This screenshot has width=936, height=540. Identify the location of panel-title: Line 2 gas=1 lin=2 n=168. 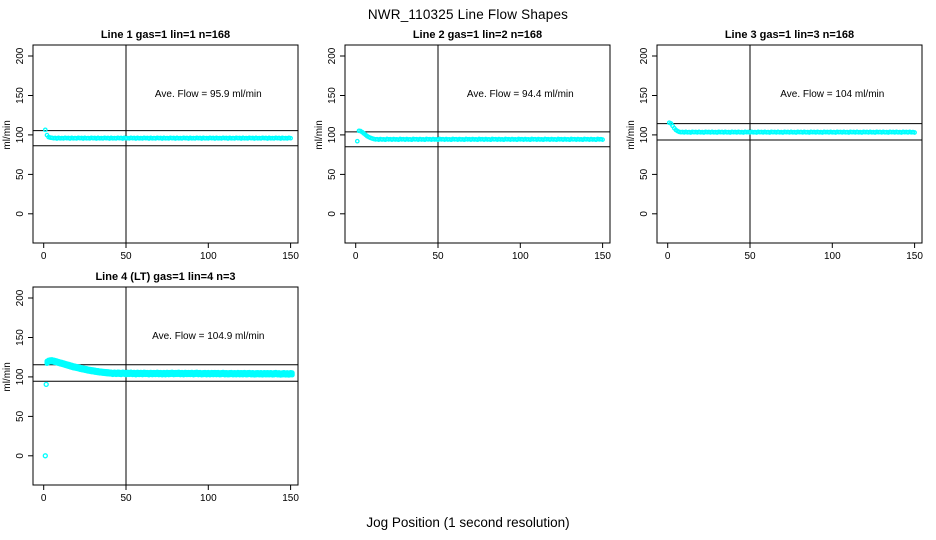
(477, 35).